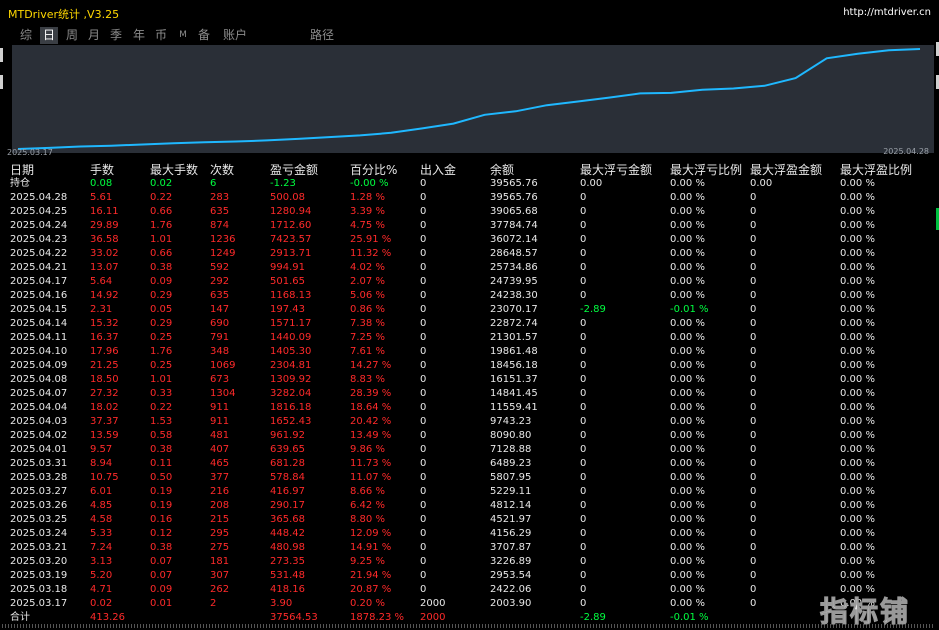  What do you see at coordinates (367, 491) in the screenshot?
I see `cell-percent: 8.66 %` at bounding box center [367, 491].